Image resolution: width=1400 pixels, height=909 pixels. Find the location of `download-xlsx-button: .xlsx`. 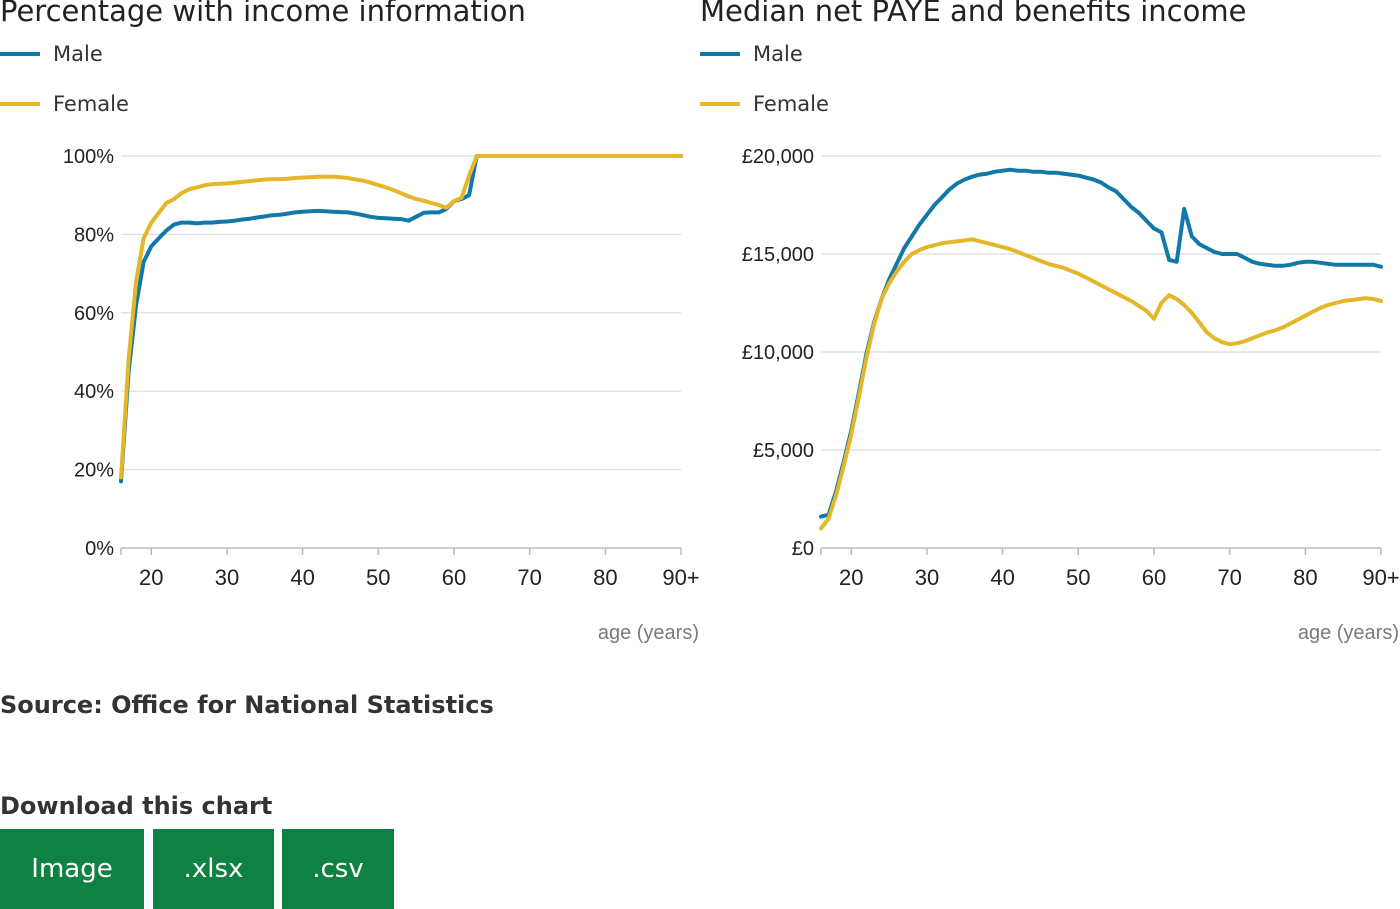

download-xlsx-button: .xlsx is located at coordinates (213, 869).